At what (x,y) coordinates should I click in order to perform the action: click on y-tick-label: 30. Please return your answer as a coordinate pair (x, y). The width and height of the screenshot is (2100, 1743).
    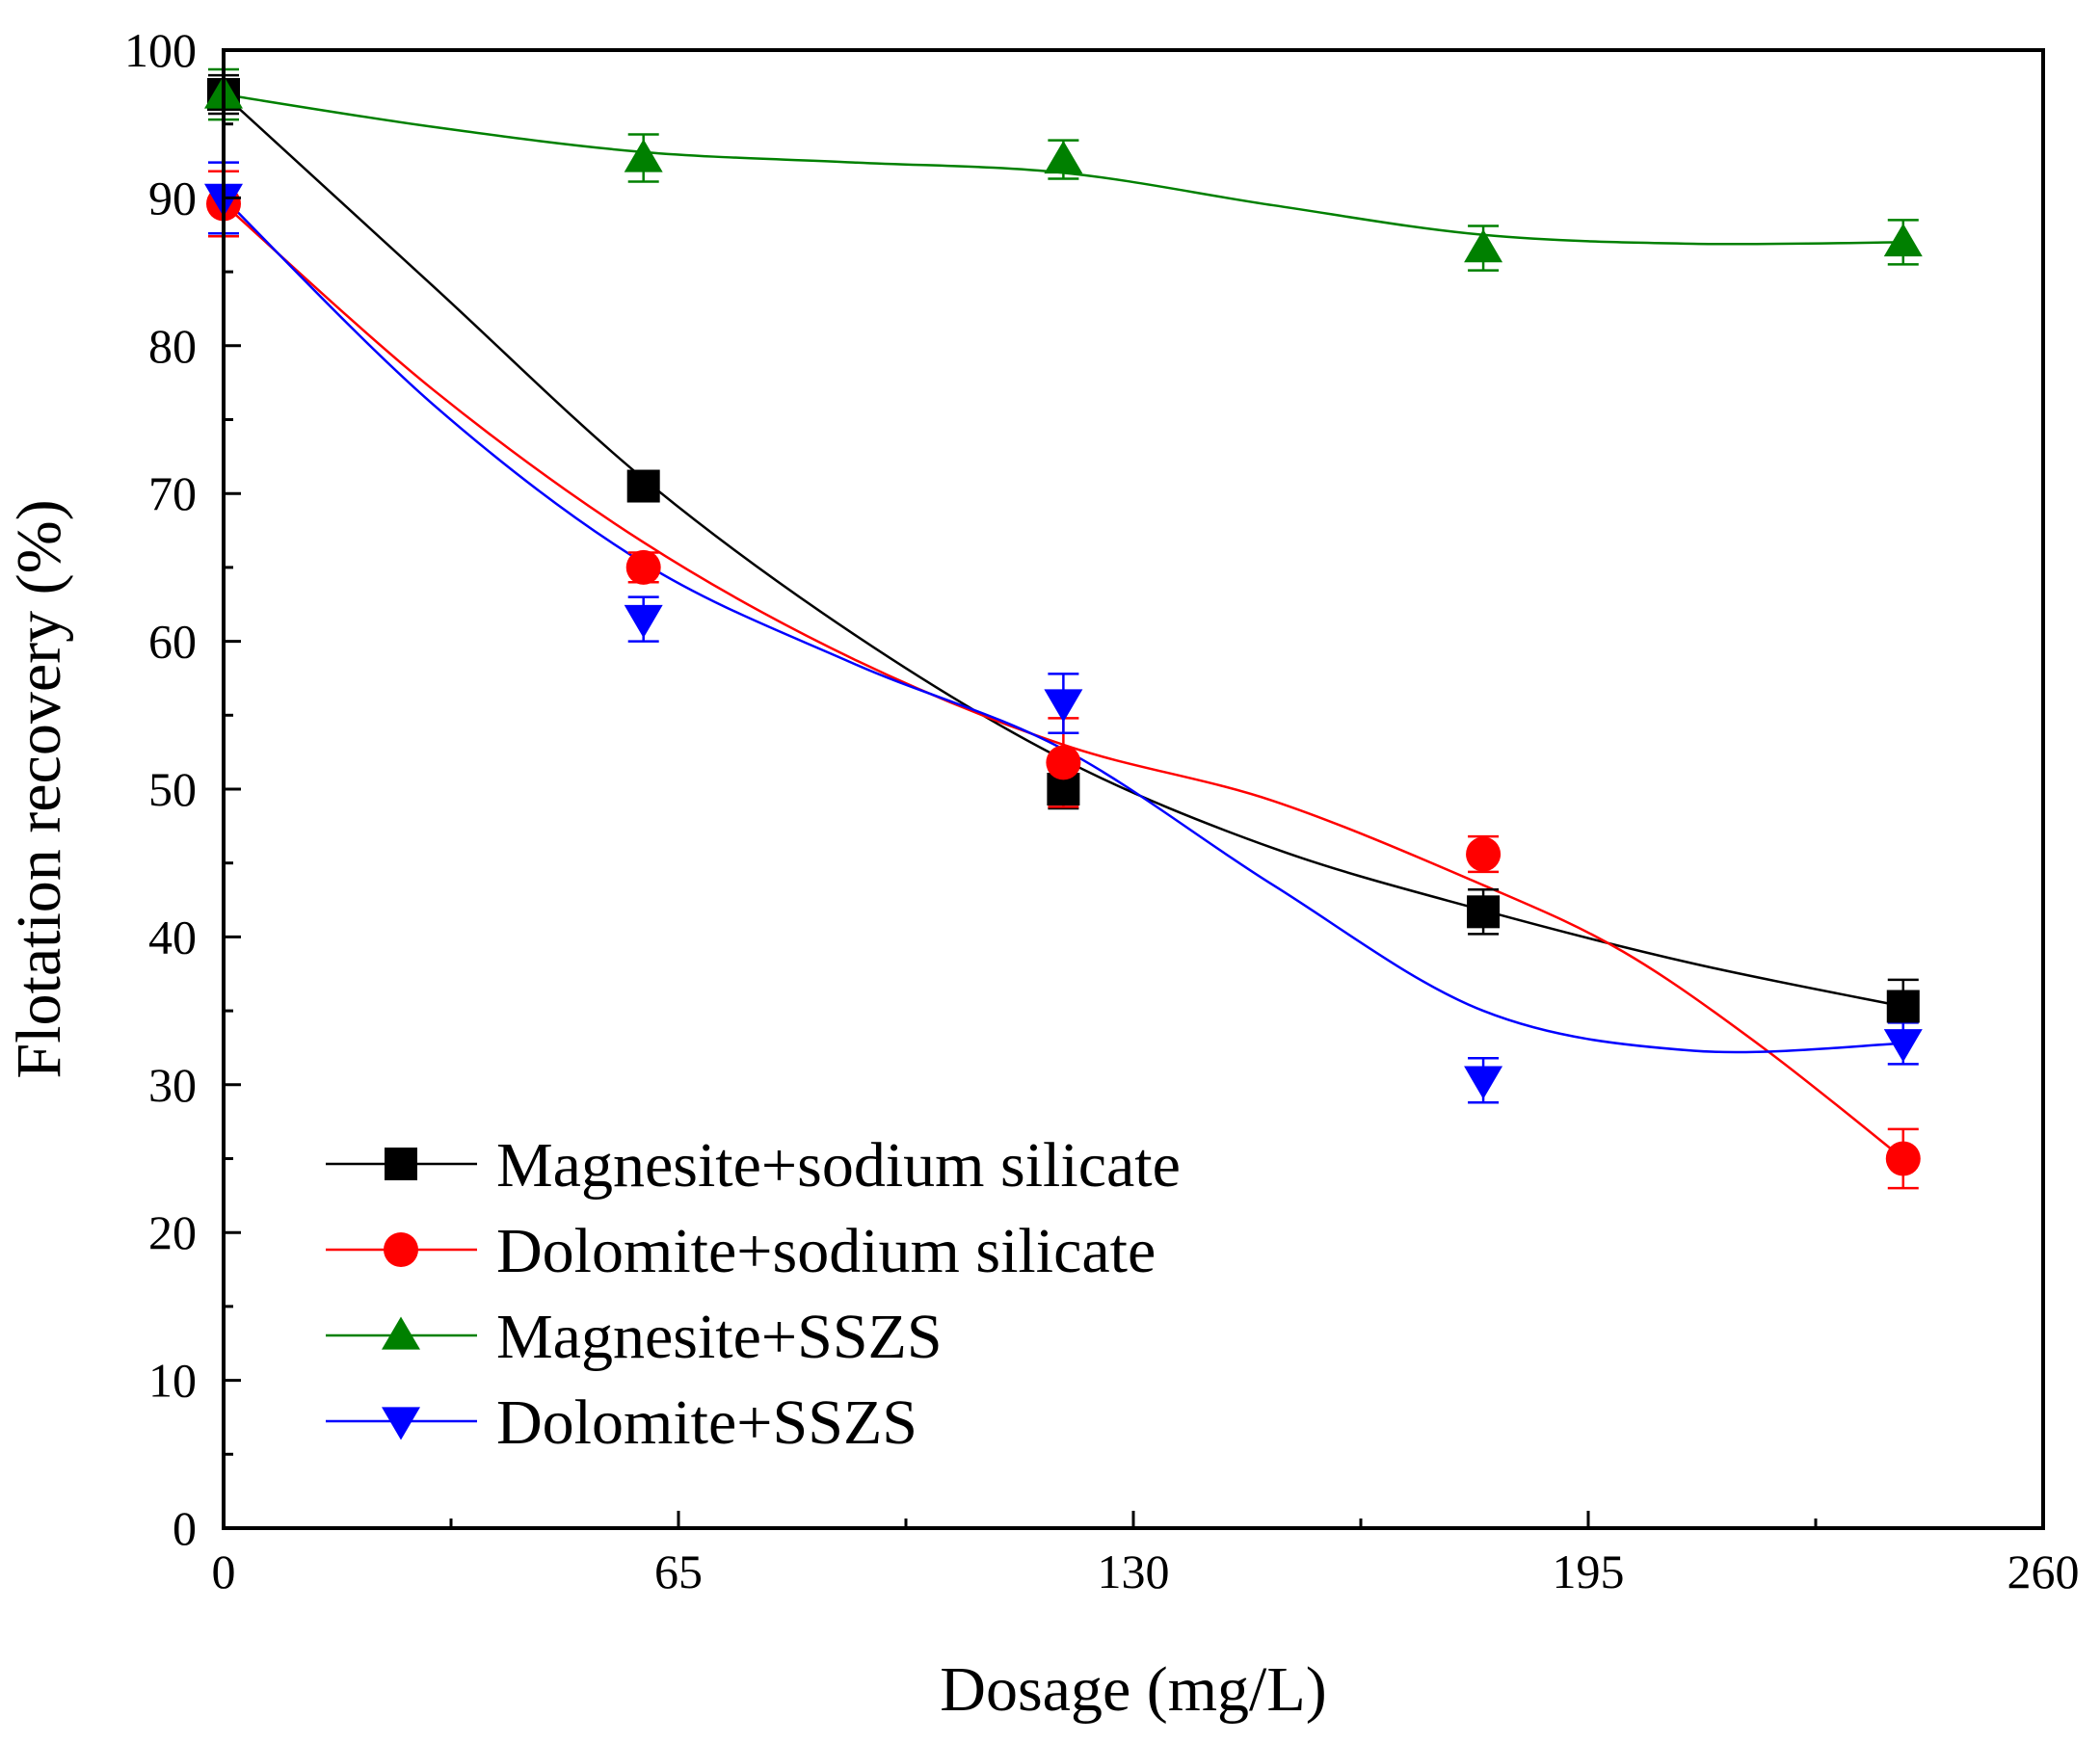
    Looking at the image, I should click on (173, 1085).